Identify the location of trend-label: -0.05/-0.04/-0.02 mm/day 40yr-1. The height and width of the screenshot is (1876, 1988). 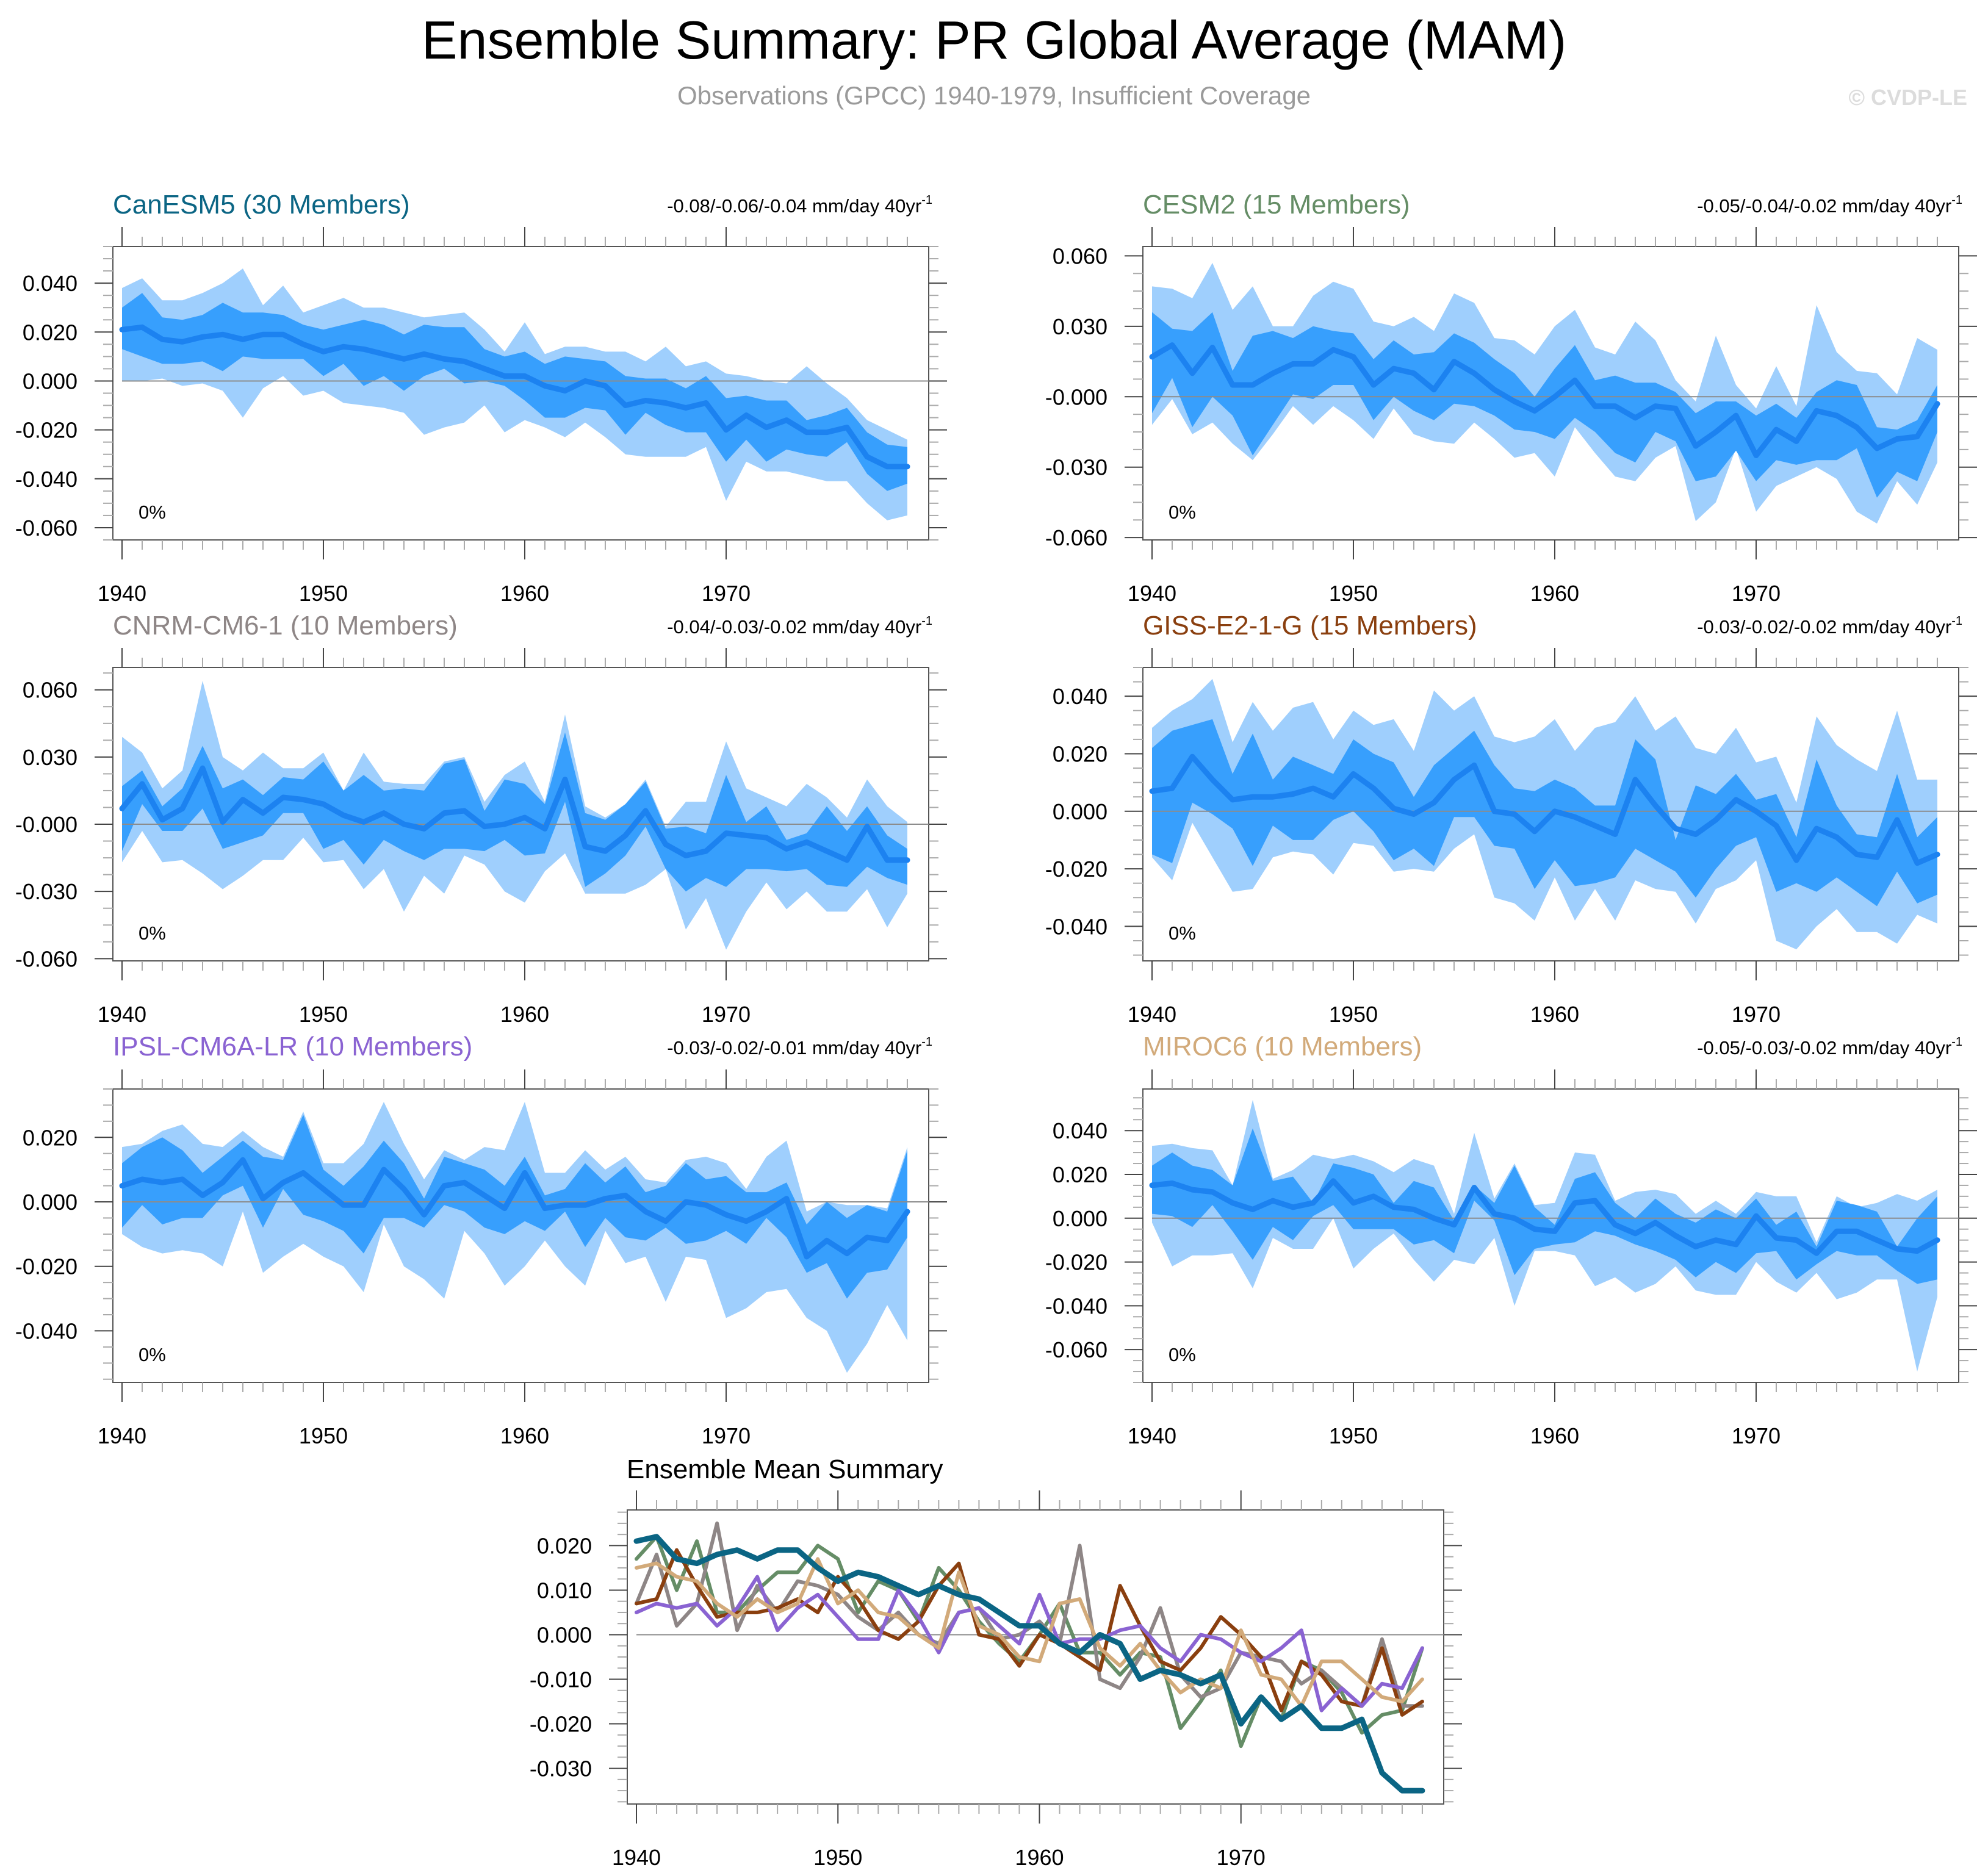
(1829, 205).